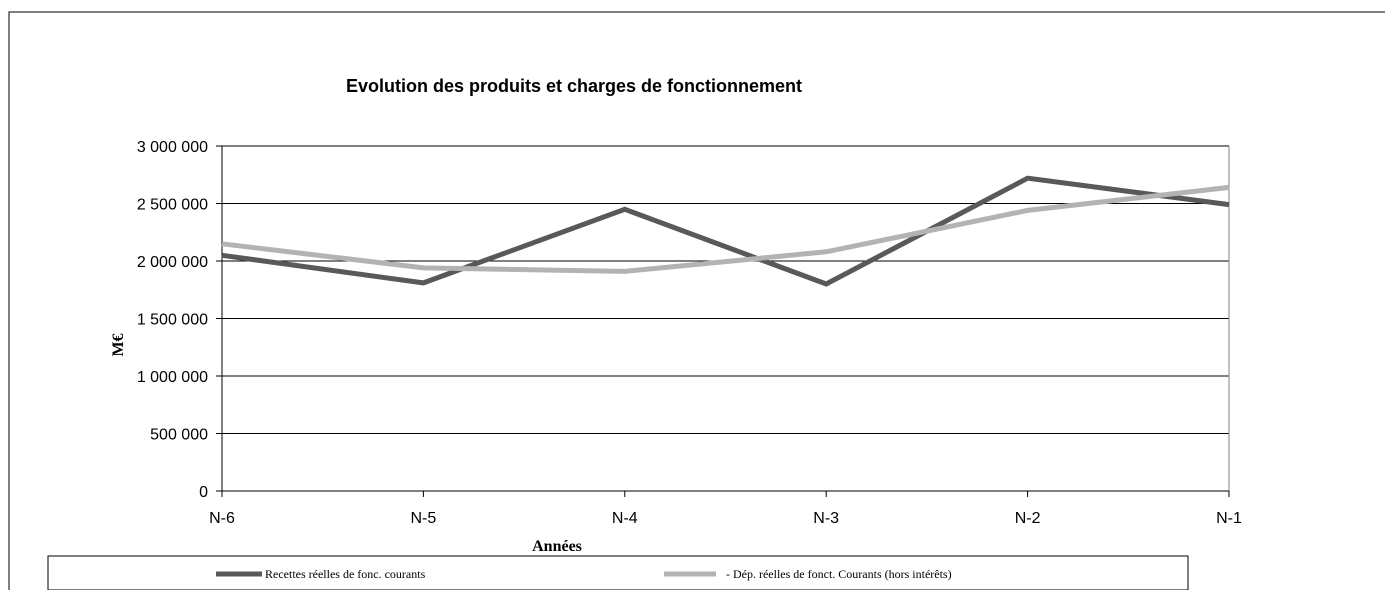 The image size is (1385, 590). I want to click on series-layer, so click(725, 231).